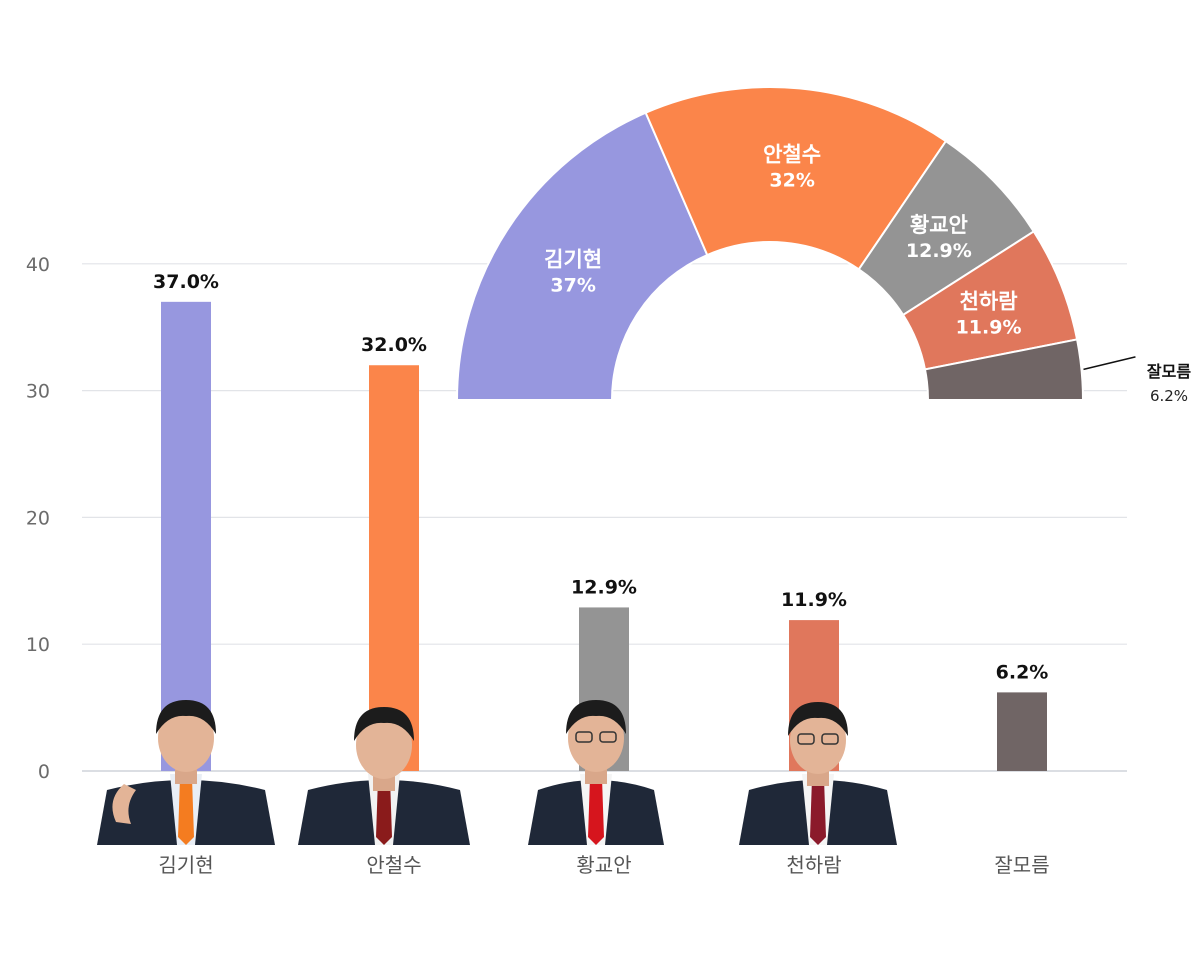 The height and width of the screenshot is (969, 1200). What do you see at coordinates (394, 345) in the screenshot?
I see `bar-value-label: 32.0%` at bounding box center [394, 345].